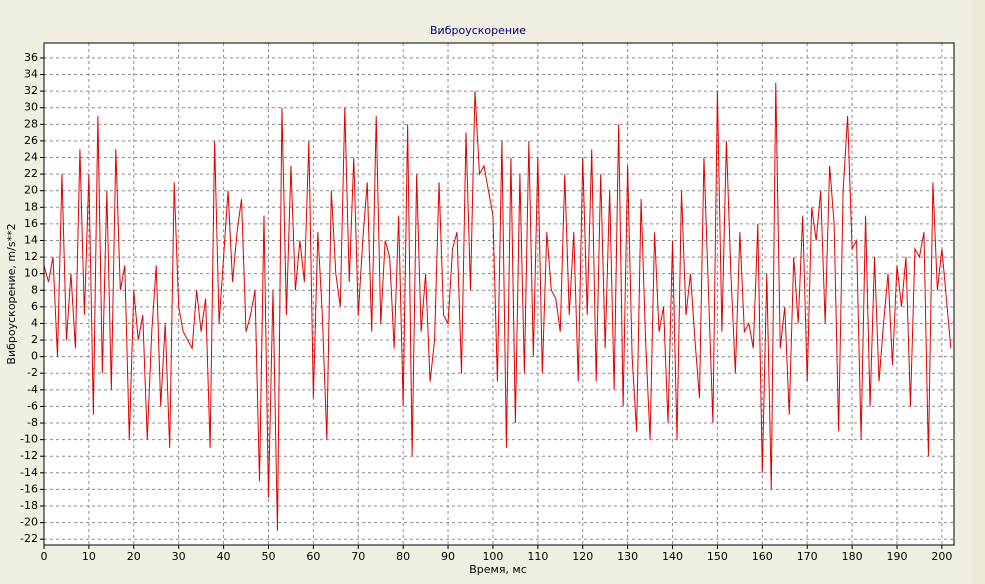 The image size is (985, 584). Describe the element at coordinates (31, 239) in the screenshot. I see `y-tick-label: 14` at that location.